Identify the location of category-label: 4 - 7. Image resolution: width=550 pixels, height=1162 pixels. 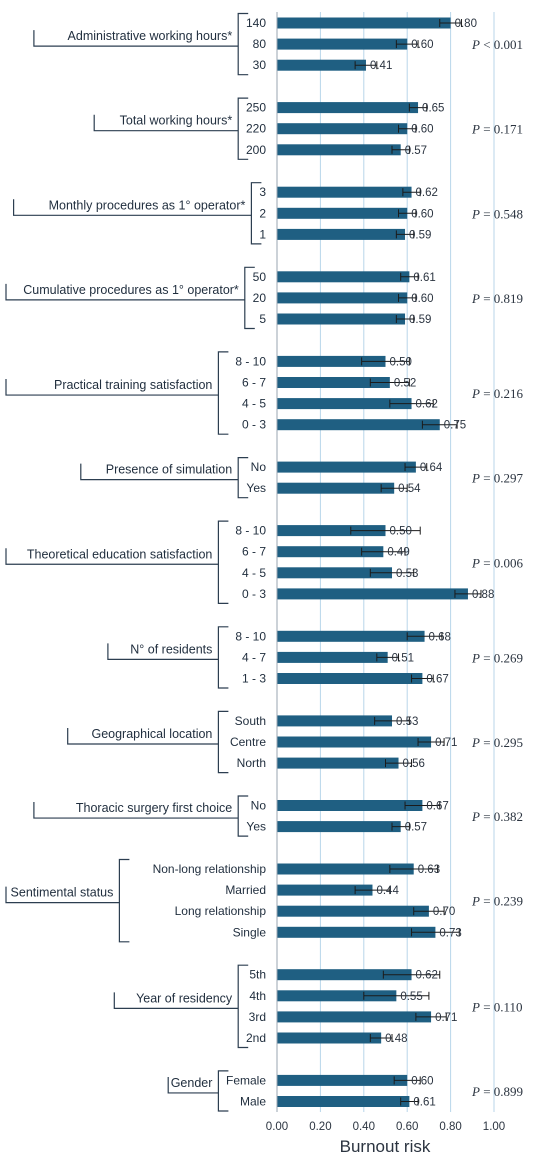
(254, 657).